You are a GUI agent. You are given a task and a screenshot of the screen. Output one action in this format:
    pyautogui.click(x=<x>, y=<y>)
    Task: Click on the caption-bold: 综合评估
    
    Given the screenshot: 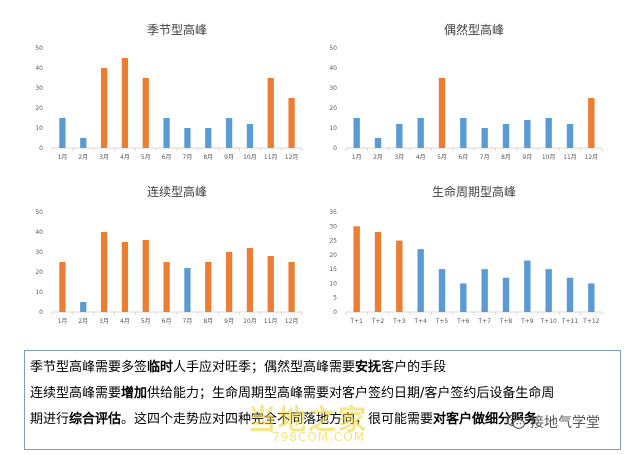 What is the action you would take?
    pyautogui.click(x=95, y=419)
    